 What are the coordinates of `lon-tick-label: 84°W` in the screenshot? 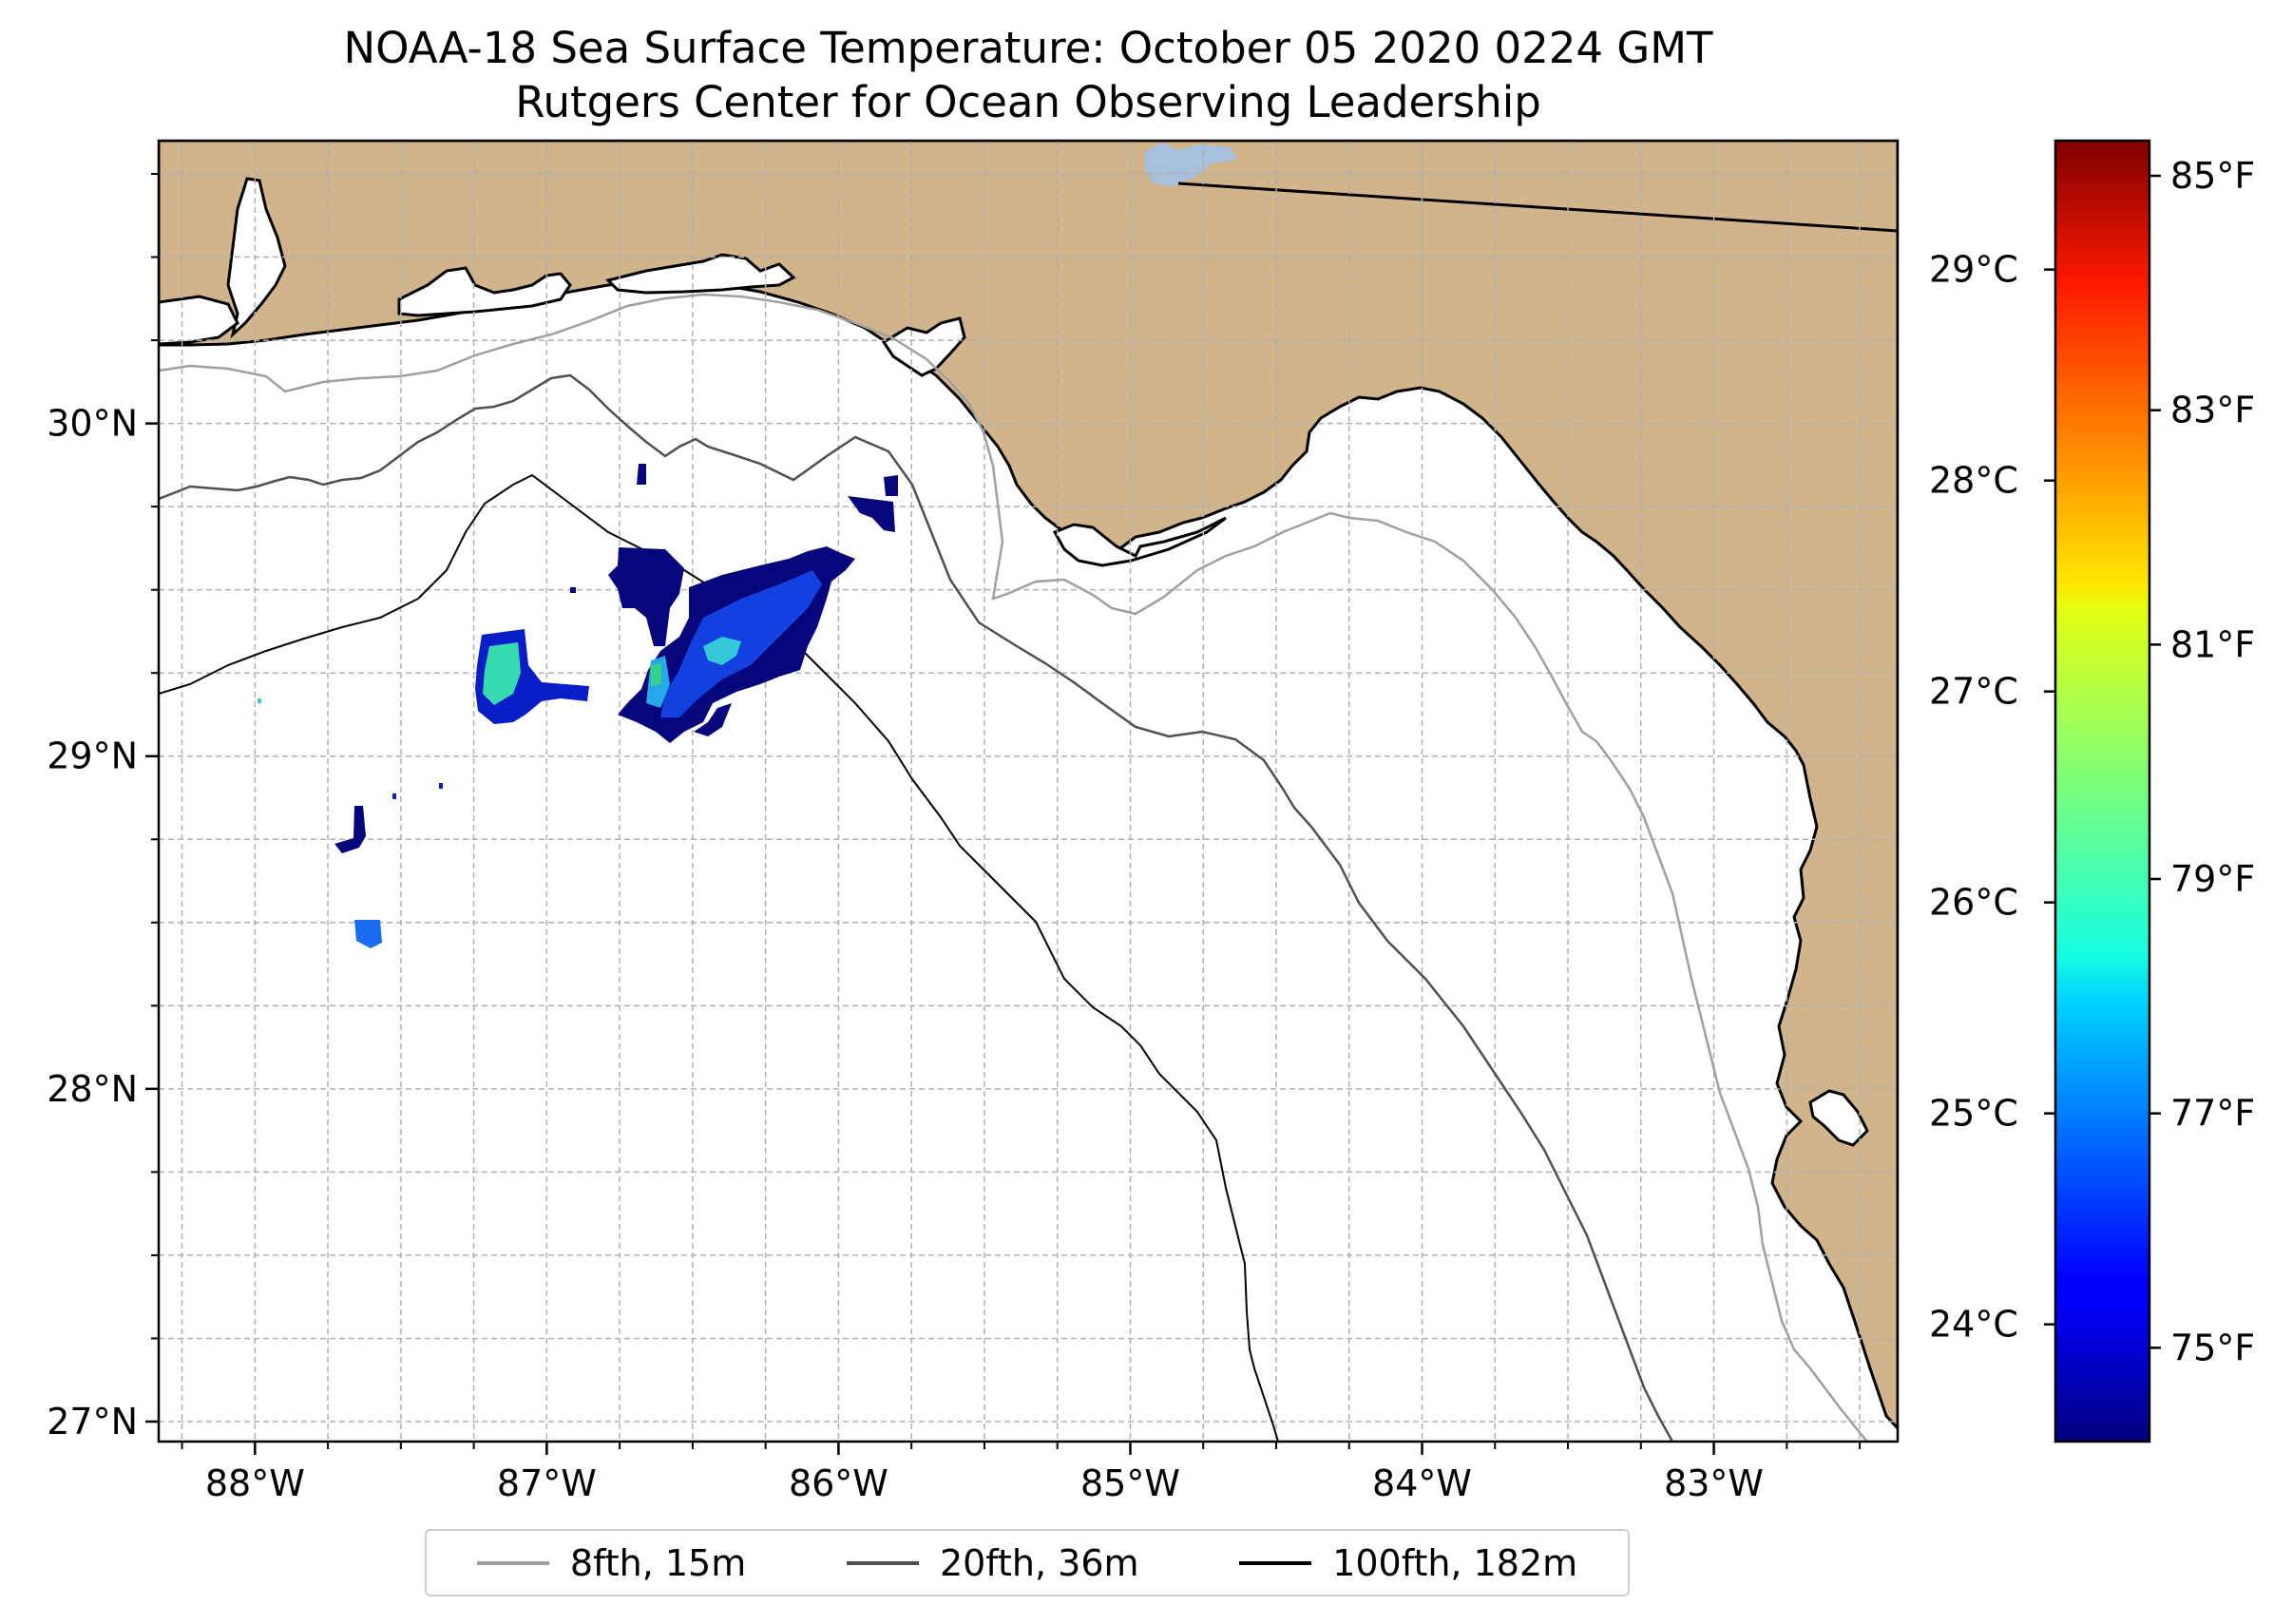 It's located at (1422, 1483).